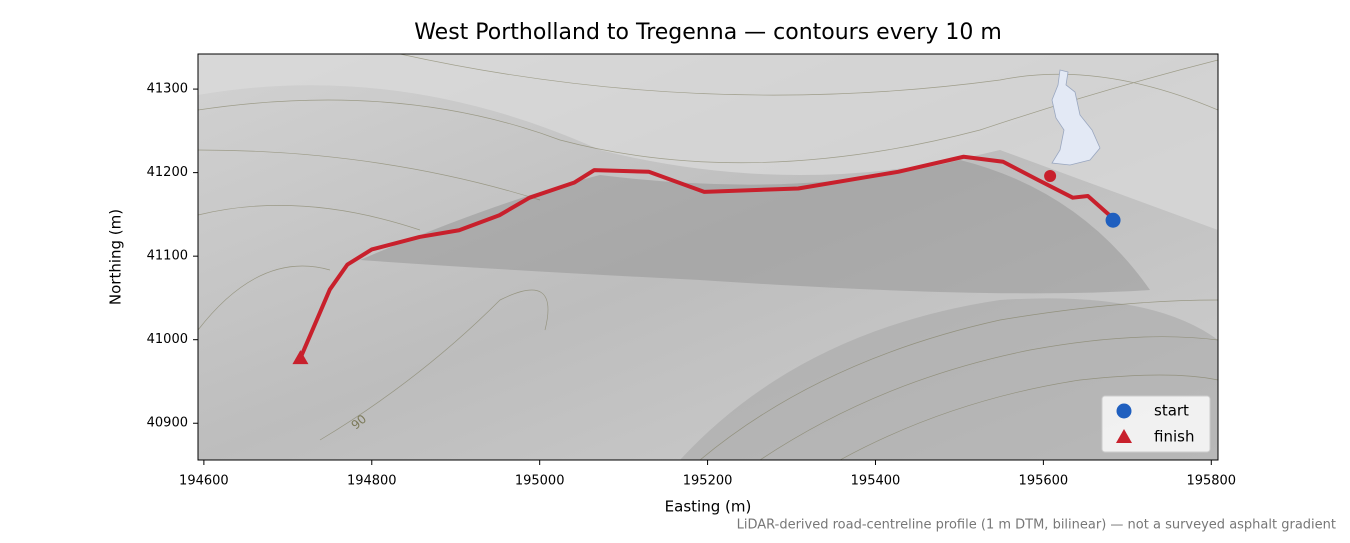  What do you see at coordinates (708, 481) in the screenshot?
I see `x-tick-label: 195200` at bounding box center [708, 481].